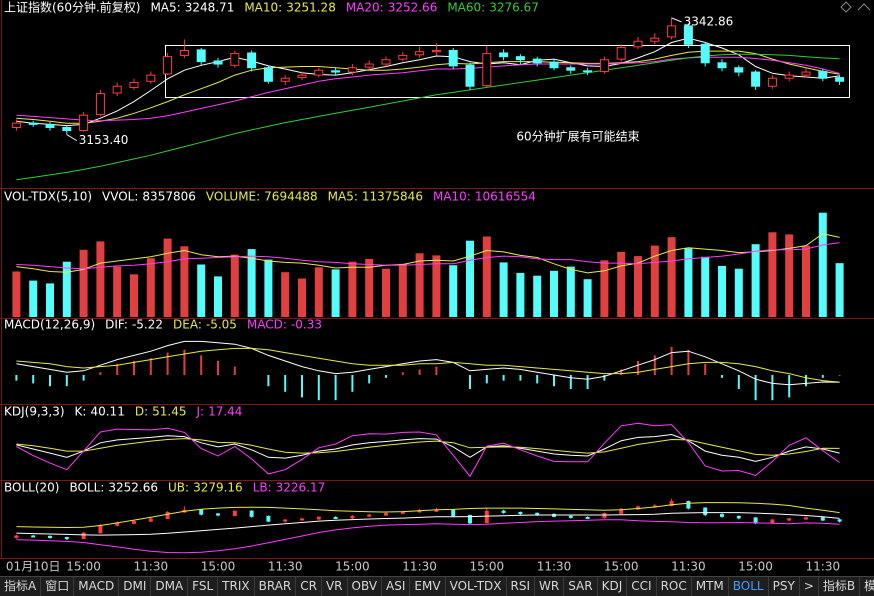  What do you see at coordinates (72, 7) in the screenshot?
I see `panel-title: 上证指数(60分钟.前复权)` at bounding box center [72, 7].